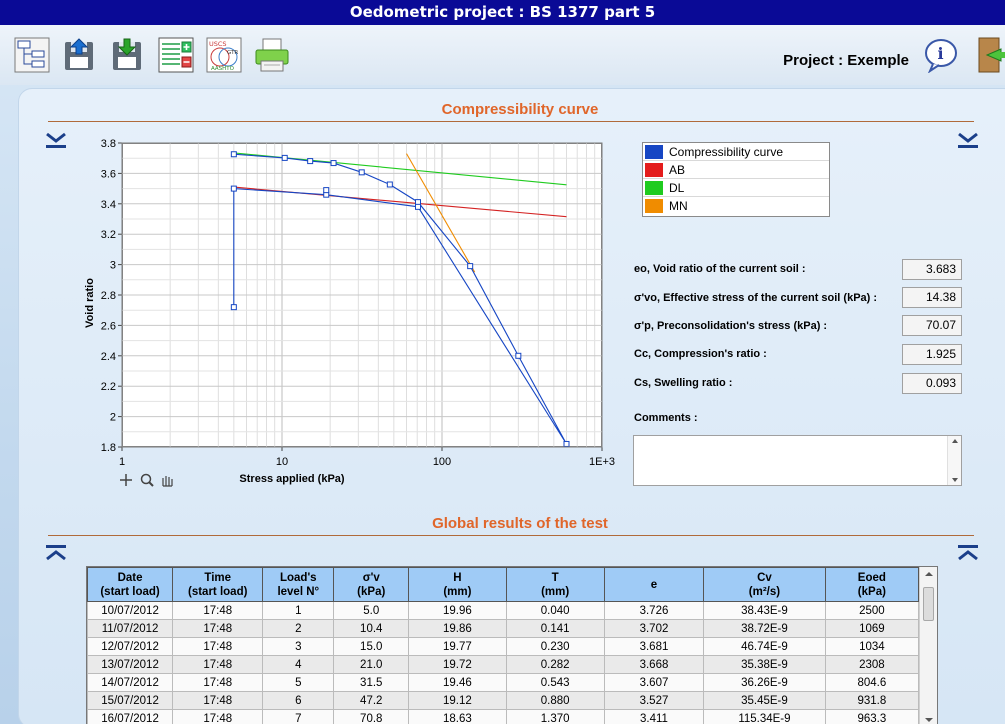  I want to click on param-label-cs: Cs, Swelling ratio :, so click(683, 383).